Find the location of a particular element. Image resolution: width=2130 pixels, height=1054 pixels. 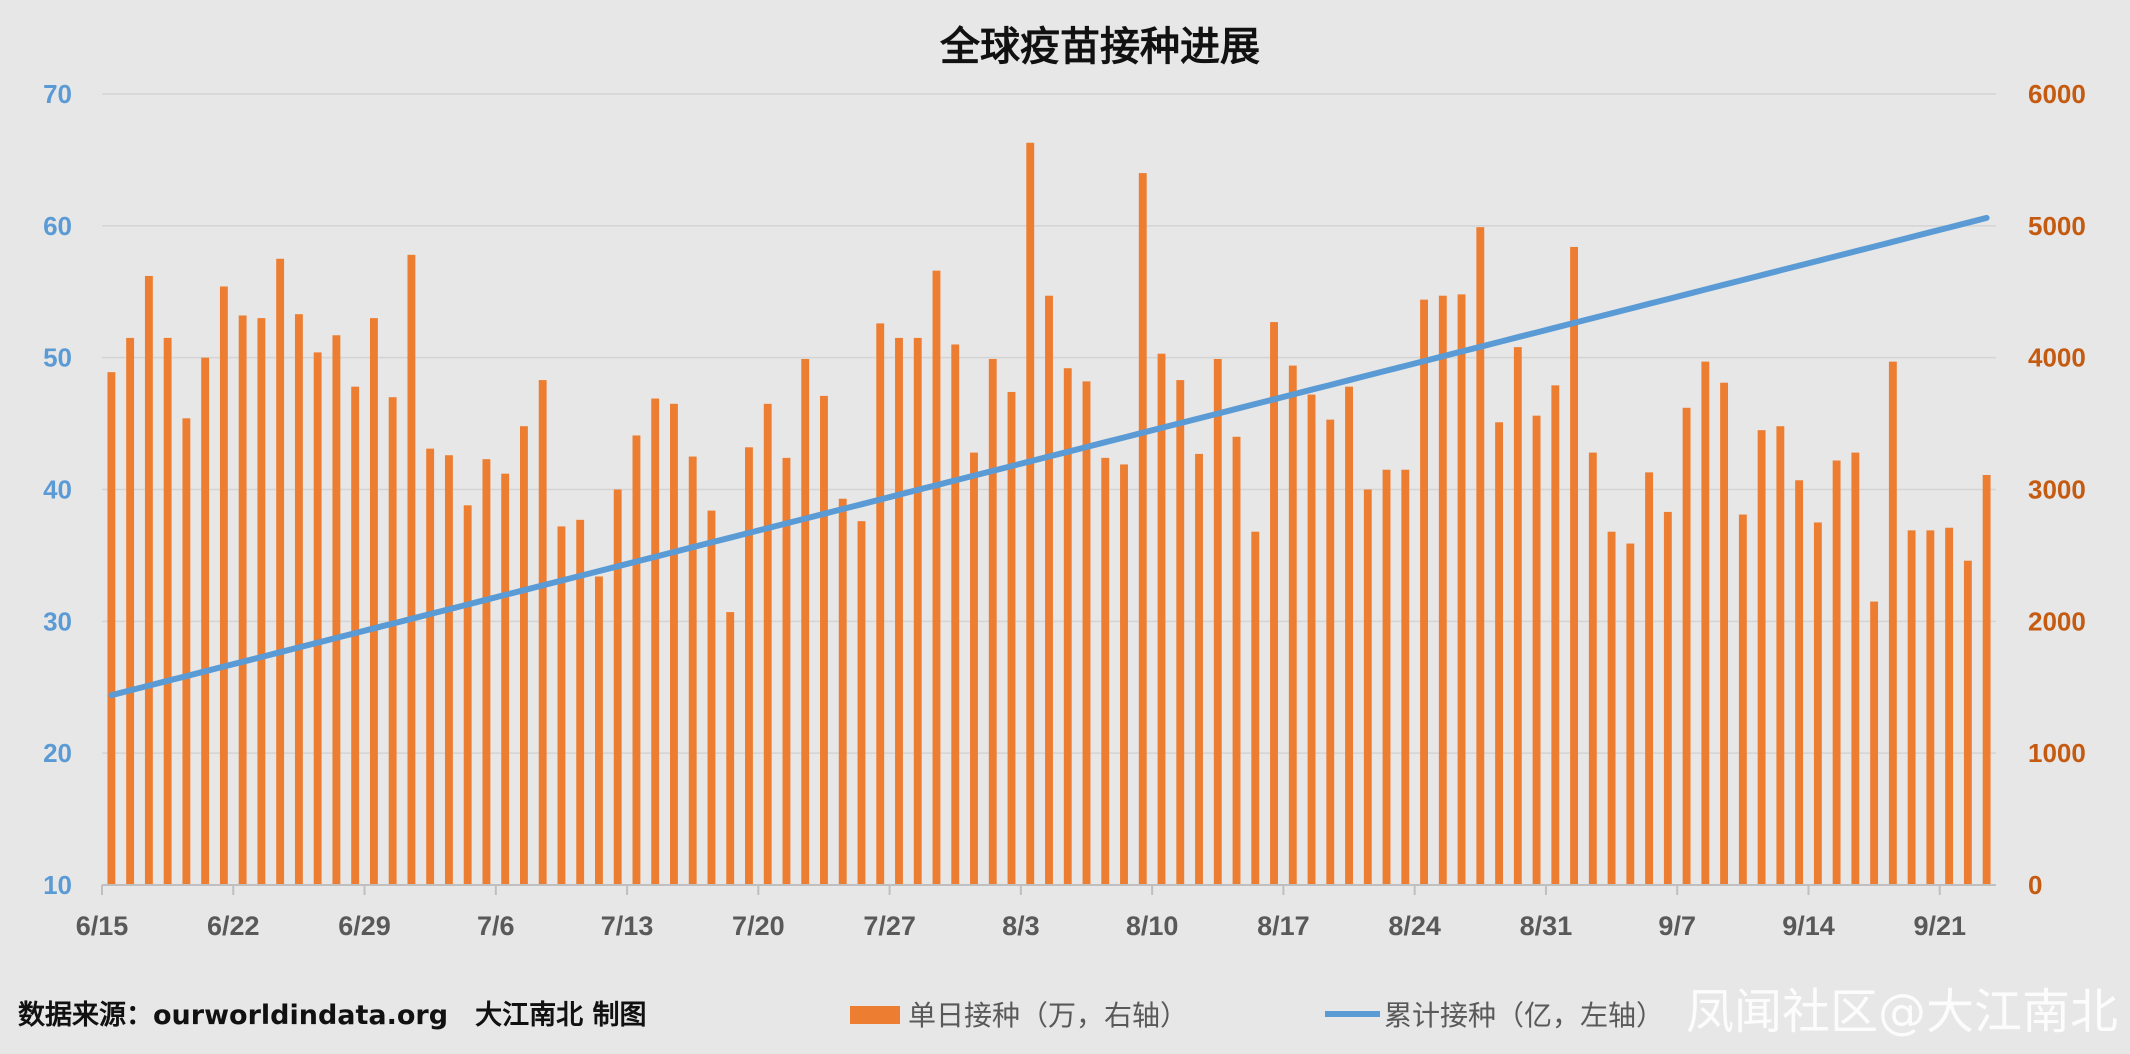

legend-line-label: 累计接种（亿，左轴） is located at coordinates (1524, 1015).